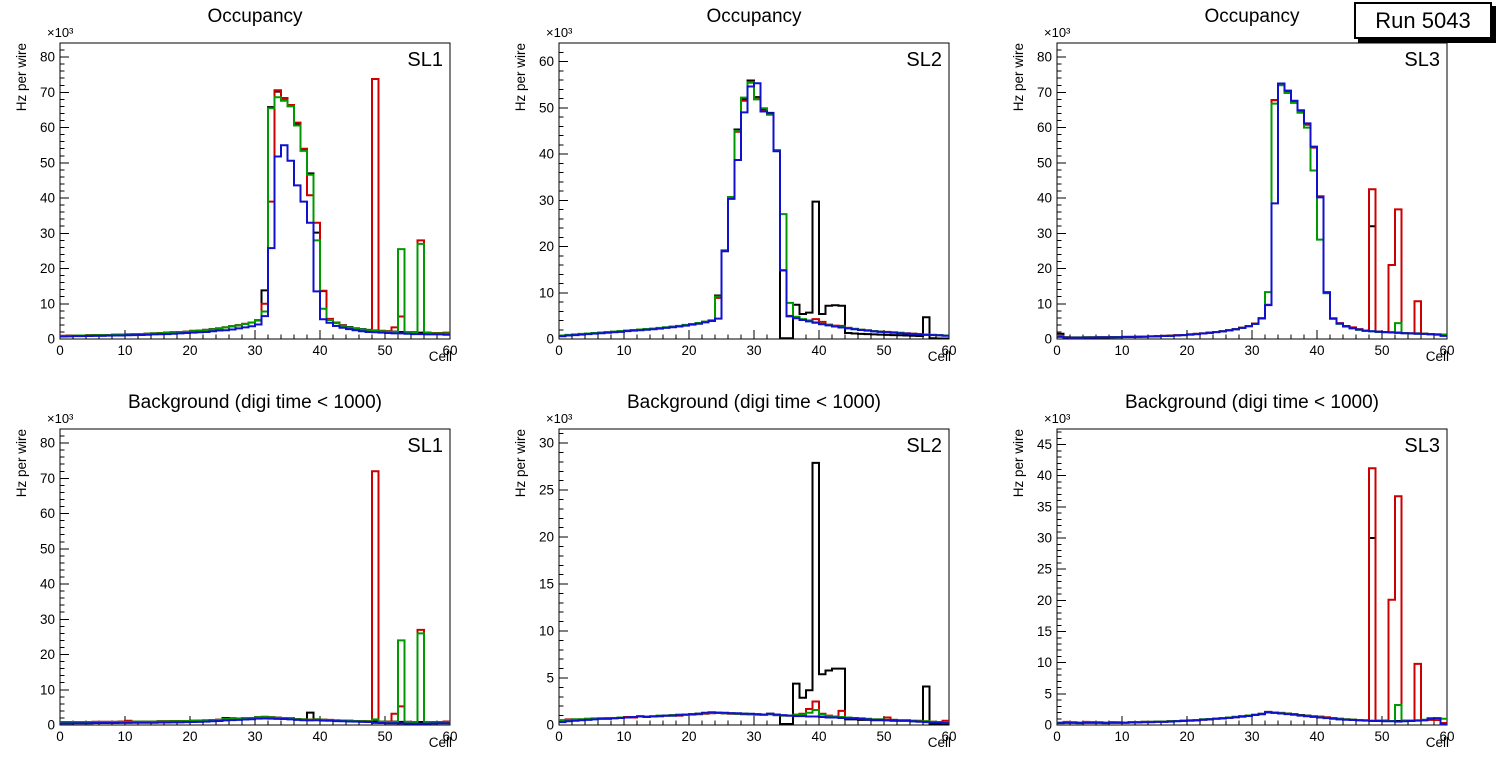  Describe the element at coordinates (1048, 693) in the screenshot. I see `svg-text: 5` at that location.